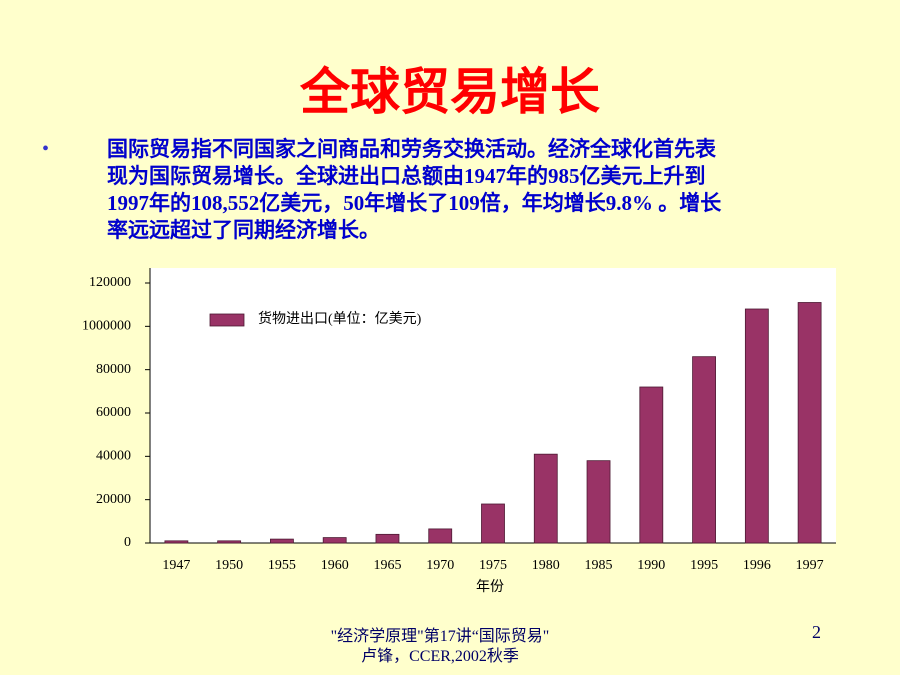 This screenshot has width=900, height=675. What do you see at coordinates (599, 565) in the screenshot?
I see `x-tick-label: 1985` at bounding box center [599, 565].